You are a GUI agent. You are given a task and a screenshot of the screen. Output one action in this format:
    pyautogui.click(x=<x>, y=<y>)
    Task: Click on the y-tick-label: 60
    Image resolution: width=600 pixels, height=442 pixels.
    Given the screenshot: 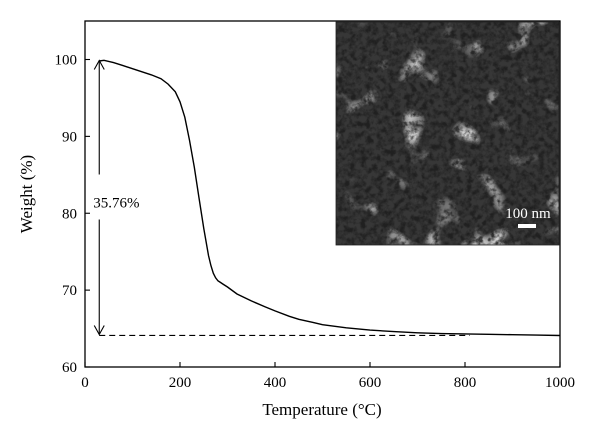 What is the action you would take?
    pyautogui.click(x=69, y=368)
    